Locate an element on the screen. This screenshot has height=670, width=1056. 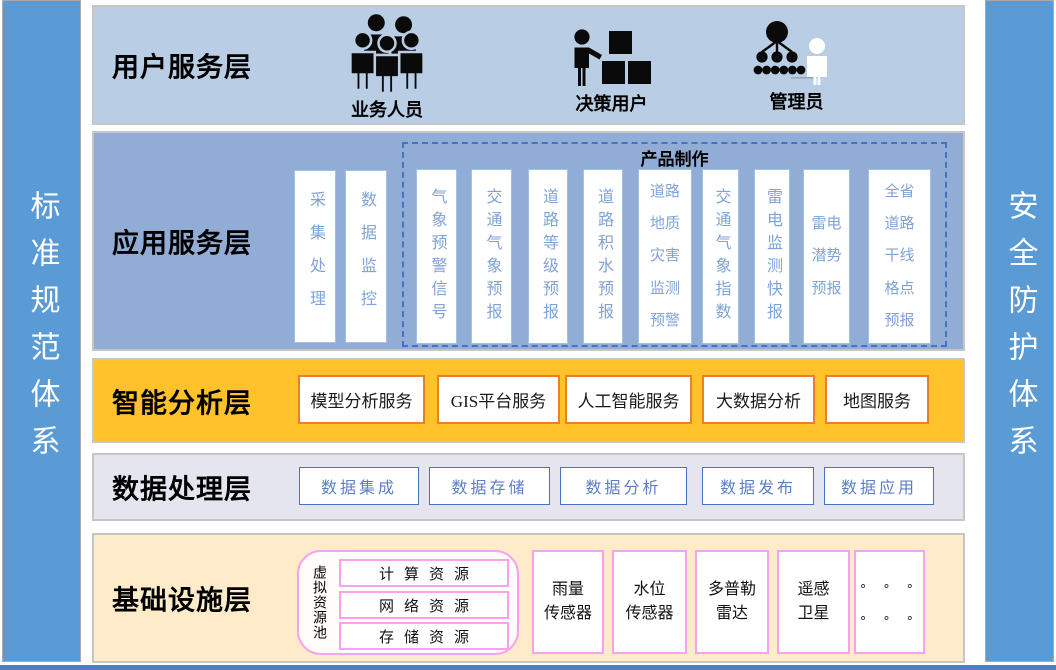
app-box-data-monitoring: 数据监控 is located at coordinates (366, 256).